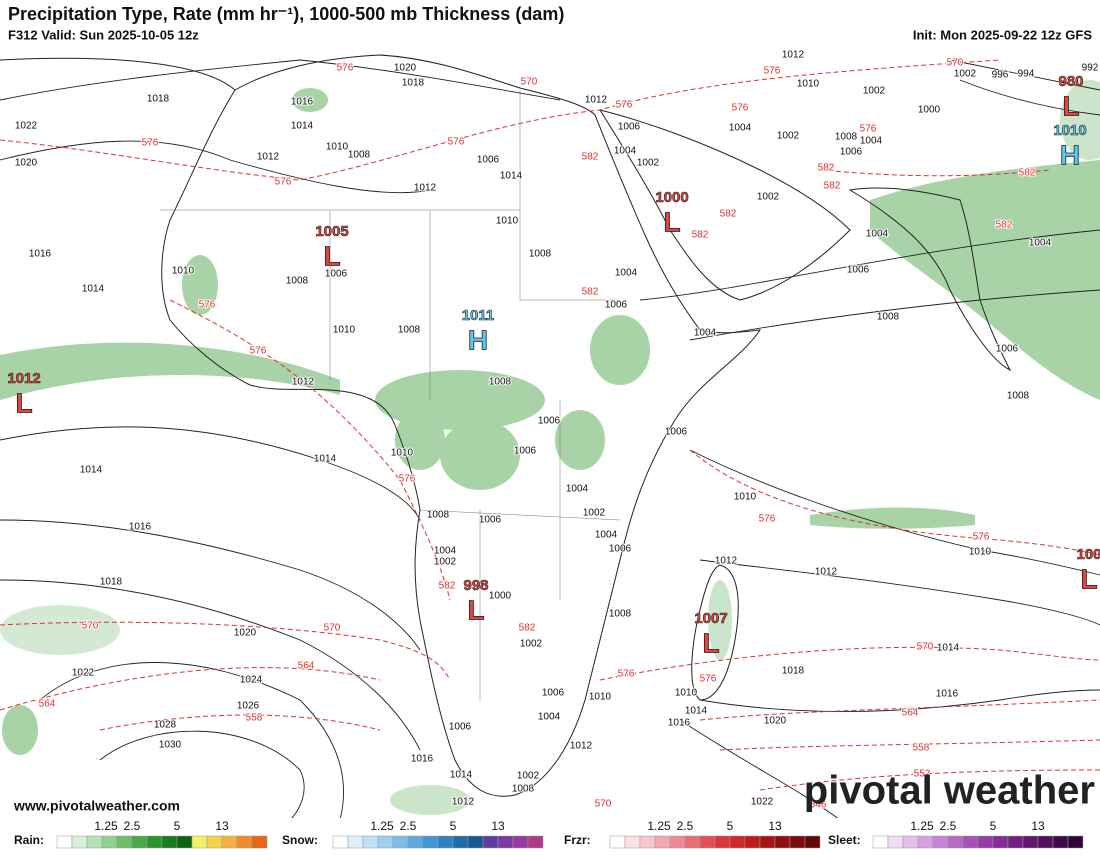 The image size is (1100, 855). I want to click on center-value: 1007, so click(710, 618).